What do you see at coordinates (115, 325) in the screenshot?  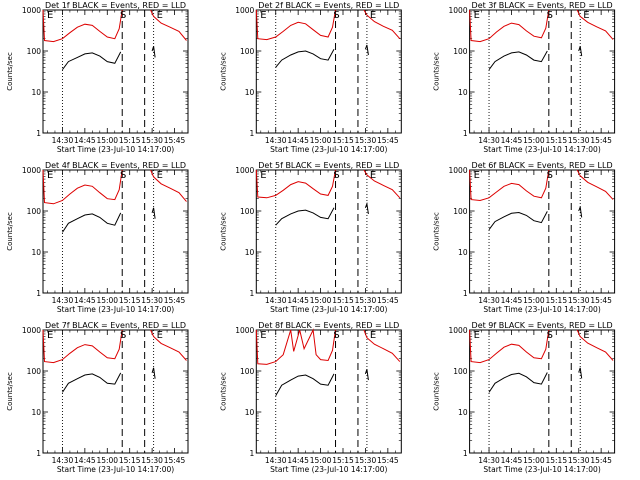 I see `panel-title: Det 7f BLACK = Events, RED = LLD` at bounding box center [115, 325].